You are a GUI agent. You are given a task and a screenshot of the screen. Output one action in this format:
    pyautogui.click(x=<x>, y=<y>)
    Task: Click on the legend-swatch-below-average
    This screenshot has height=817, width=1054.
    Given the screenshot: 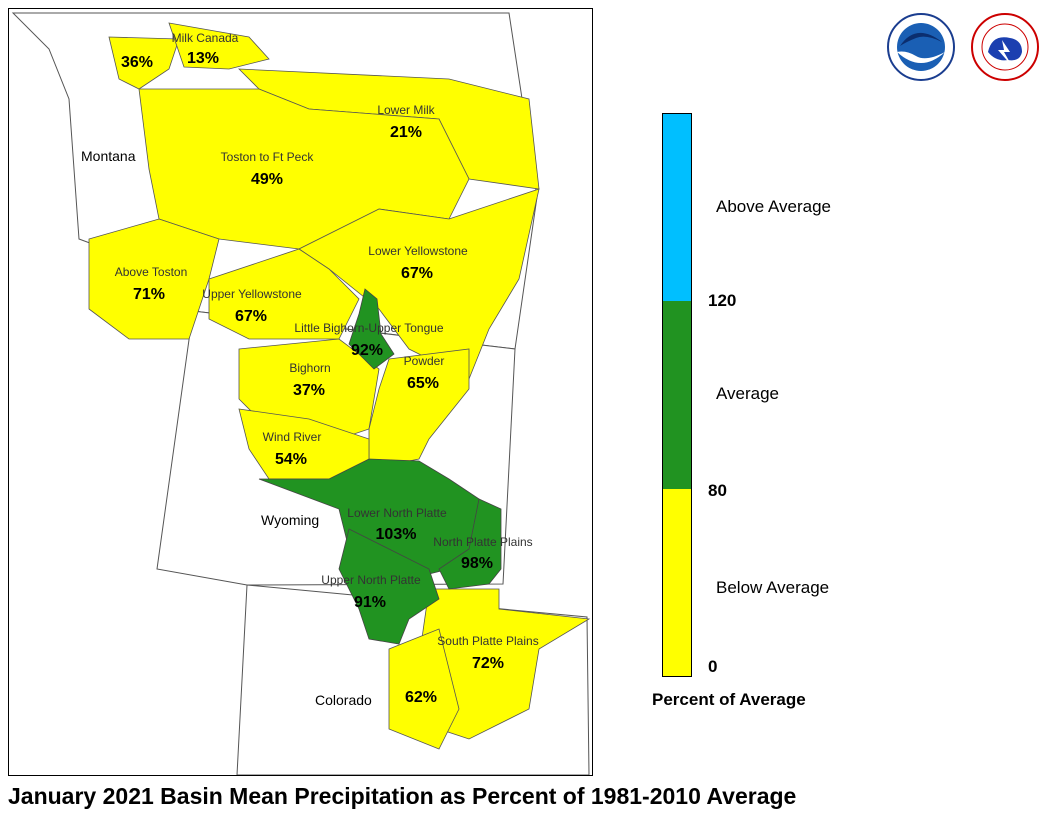 What is the action you would take?
    pyautogui.click(x=677, y=582)
    